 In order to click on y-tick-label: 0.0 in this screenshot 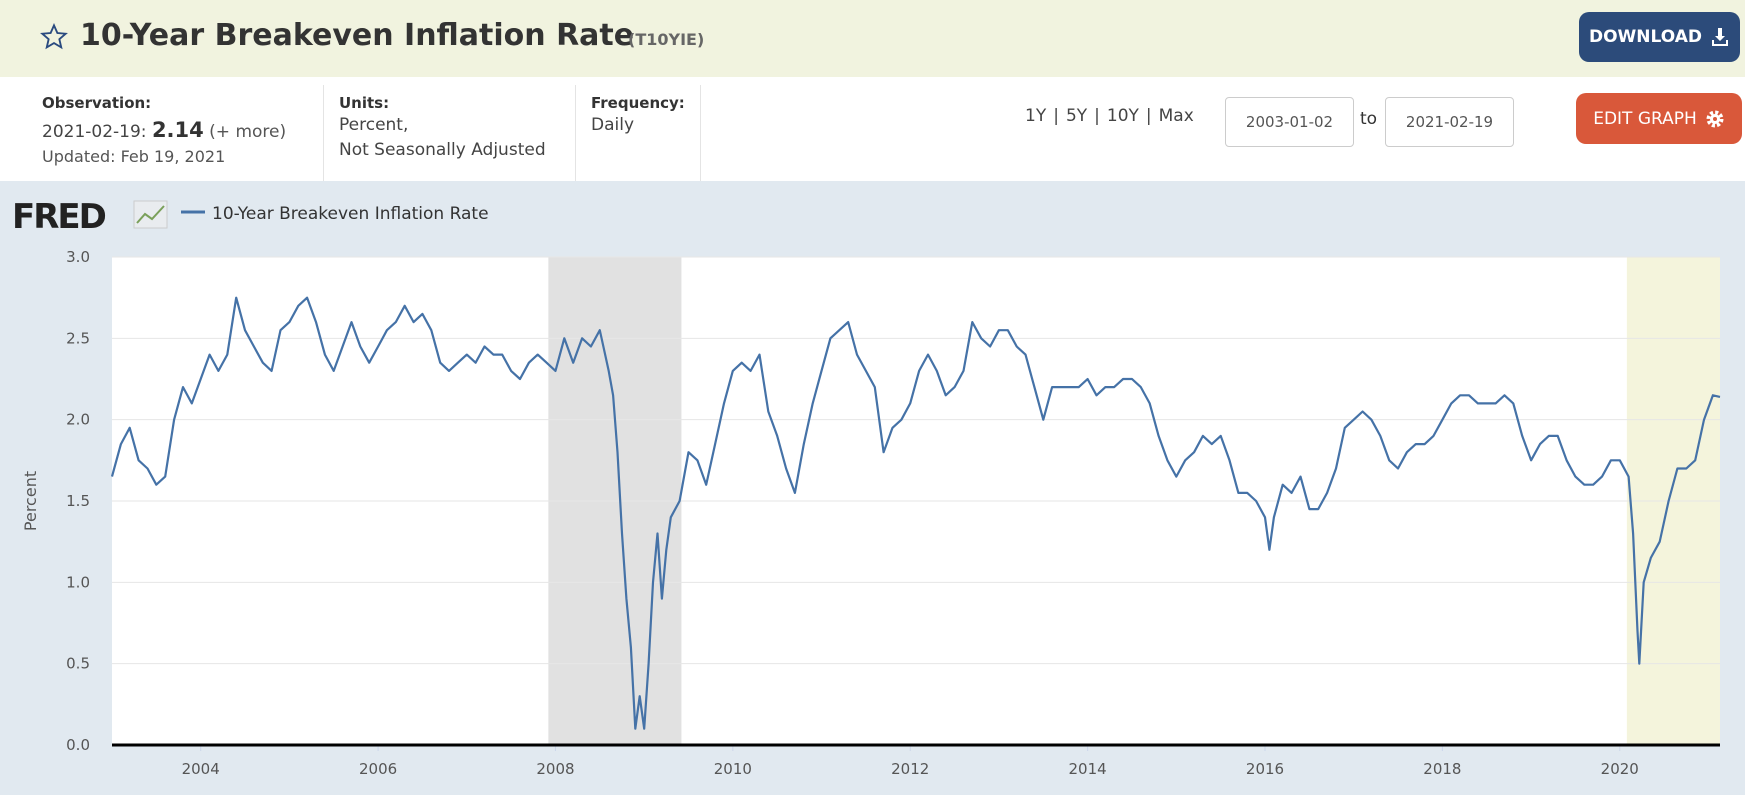, I will do `click(78, 745)`.